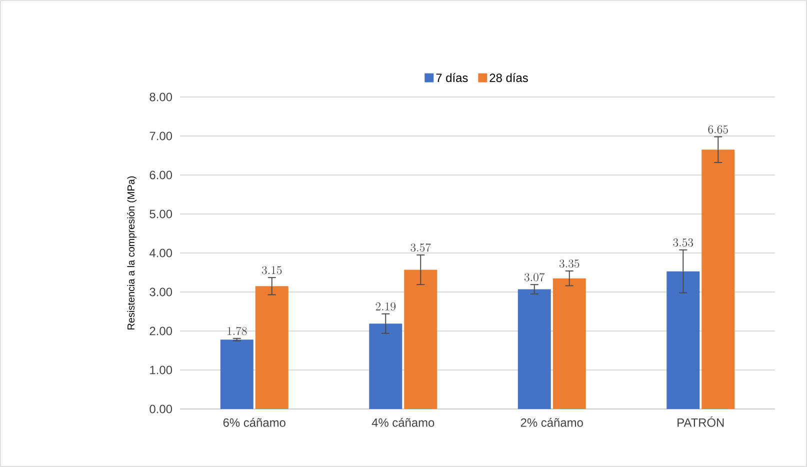  I want to click on legend-label: 28 días, so click(509, 77).